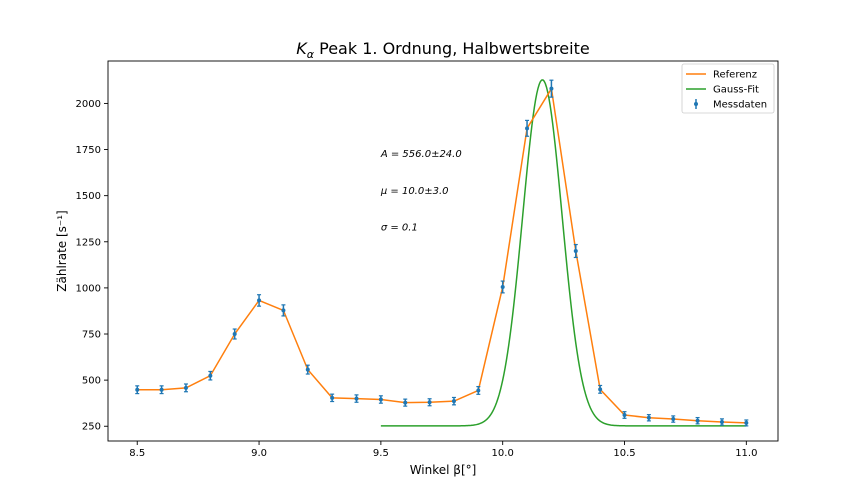 The width and height of the screenshot is (864, 504). I want to click on fit-parameter-annotation: A = 556.0±24.0, so click(421, 154).